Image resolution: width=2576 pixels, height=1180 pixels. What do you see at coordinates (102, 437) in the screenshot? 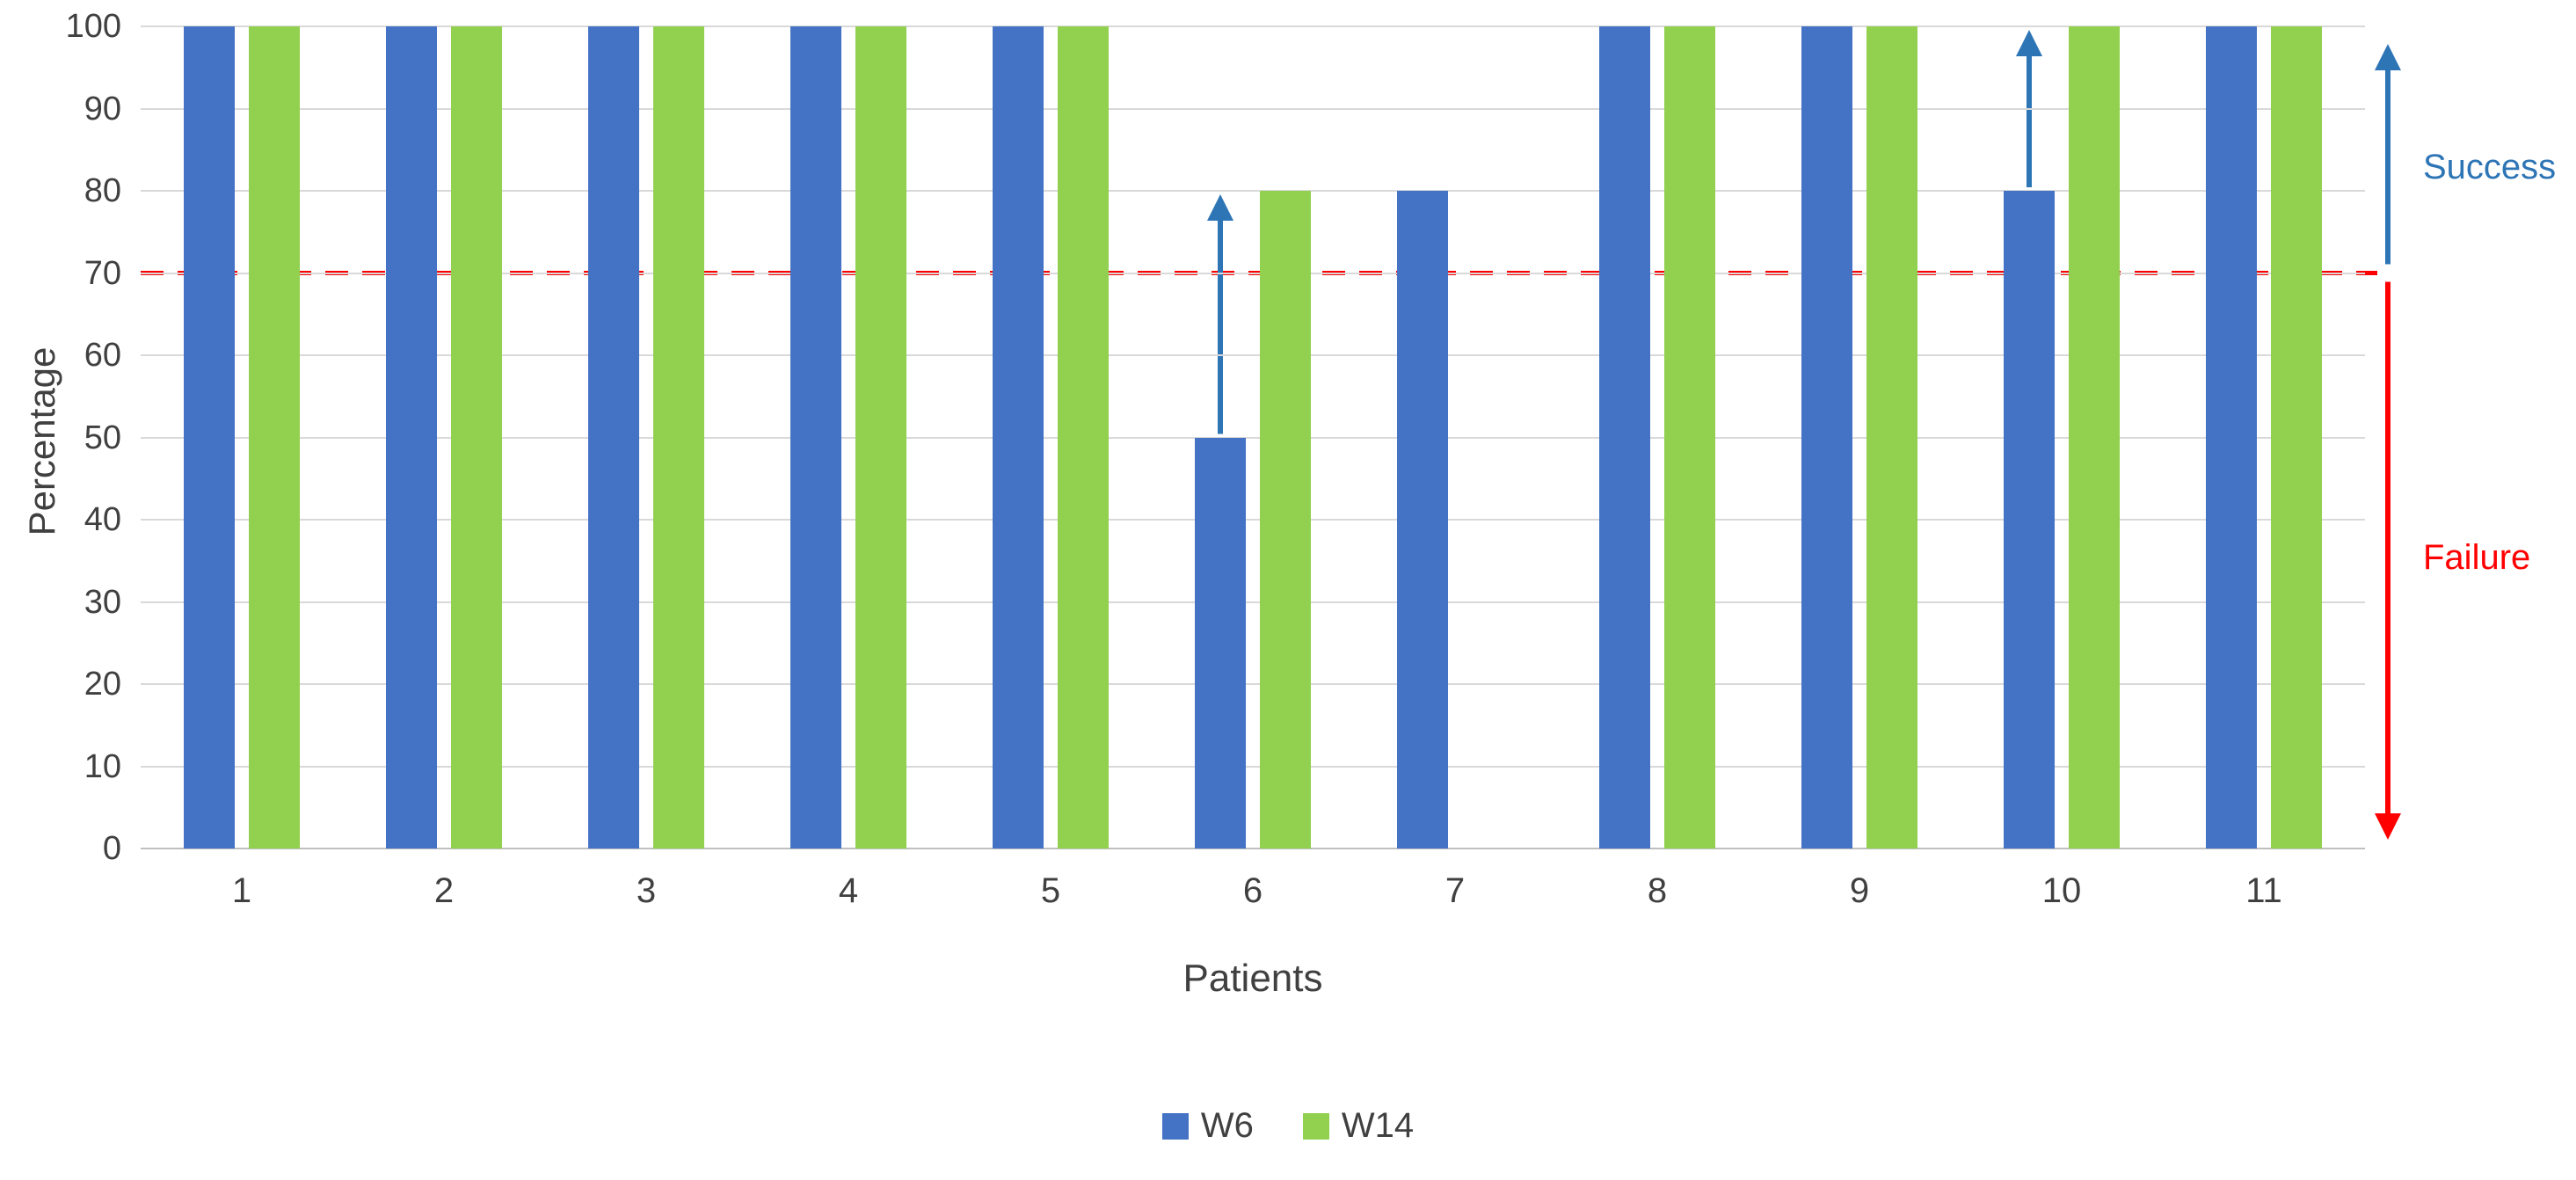
I see `y-tick-label: 50` at bounding box center [102, 437].